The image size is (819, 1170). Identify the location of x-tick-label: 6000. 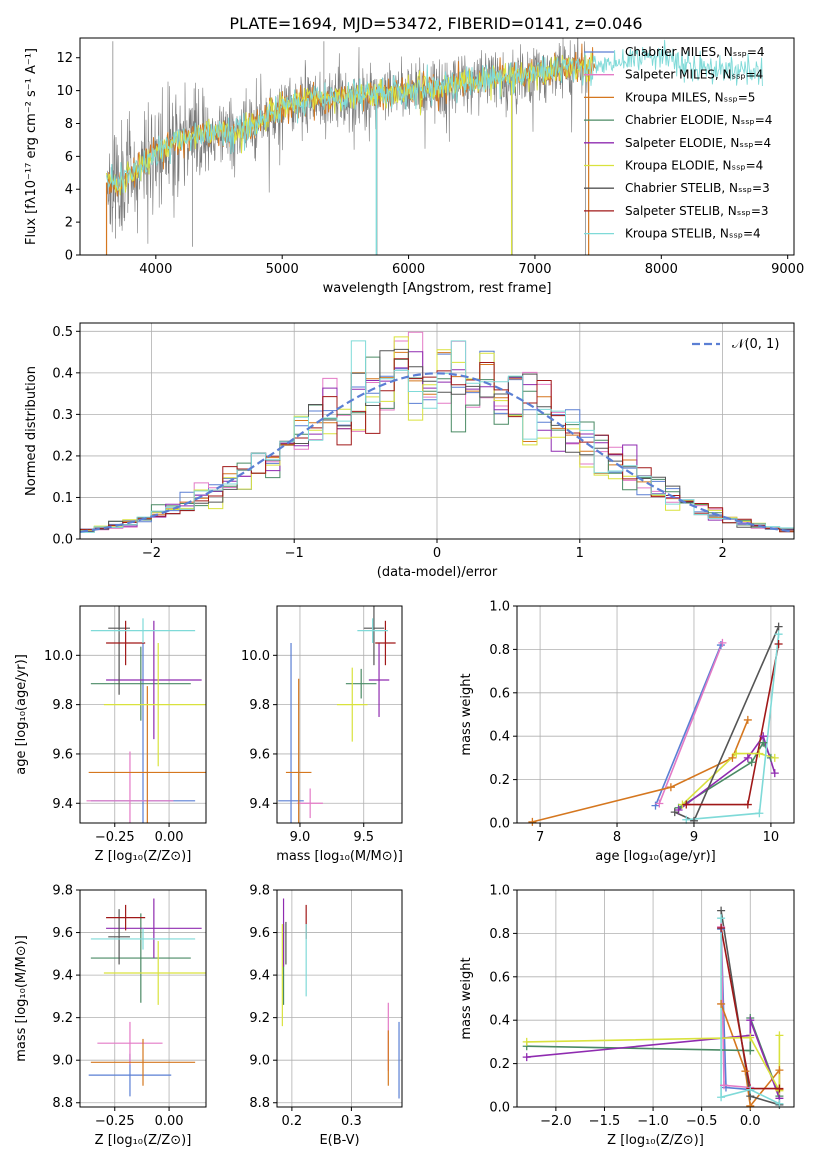
(408, 269).